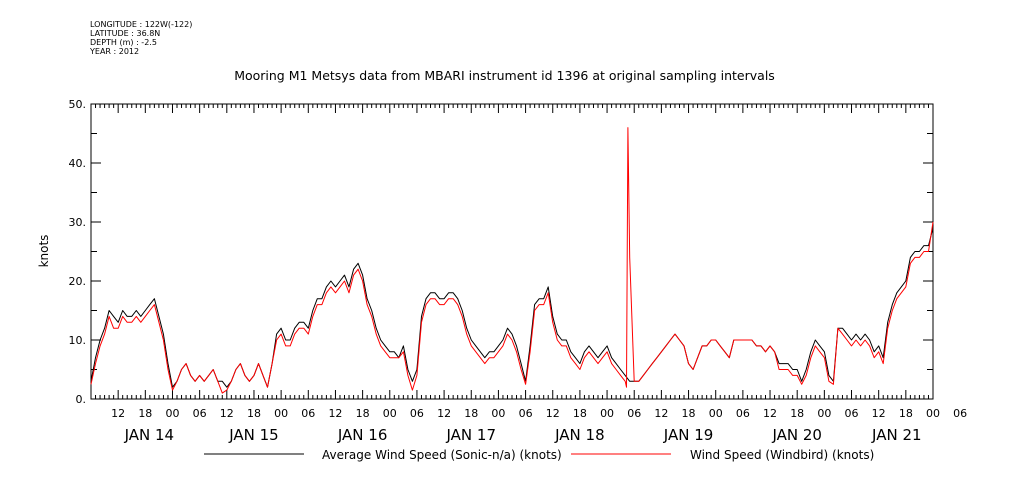 The image size is (1009, 504). Describe the element at coordinates (44, 251) in the screenshot. I see `y-axis-label: knots` at that location.